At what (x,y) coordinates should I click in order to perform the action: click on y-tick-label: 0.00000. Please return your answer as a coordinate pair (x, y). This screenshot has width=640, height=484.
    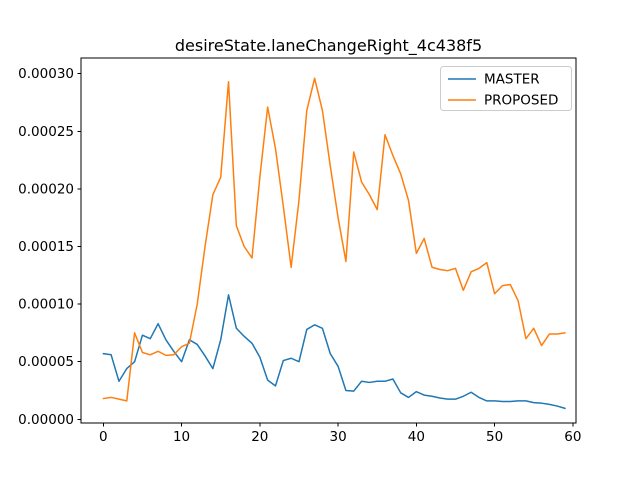
    Looking at the image, I should click on (46, 420).